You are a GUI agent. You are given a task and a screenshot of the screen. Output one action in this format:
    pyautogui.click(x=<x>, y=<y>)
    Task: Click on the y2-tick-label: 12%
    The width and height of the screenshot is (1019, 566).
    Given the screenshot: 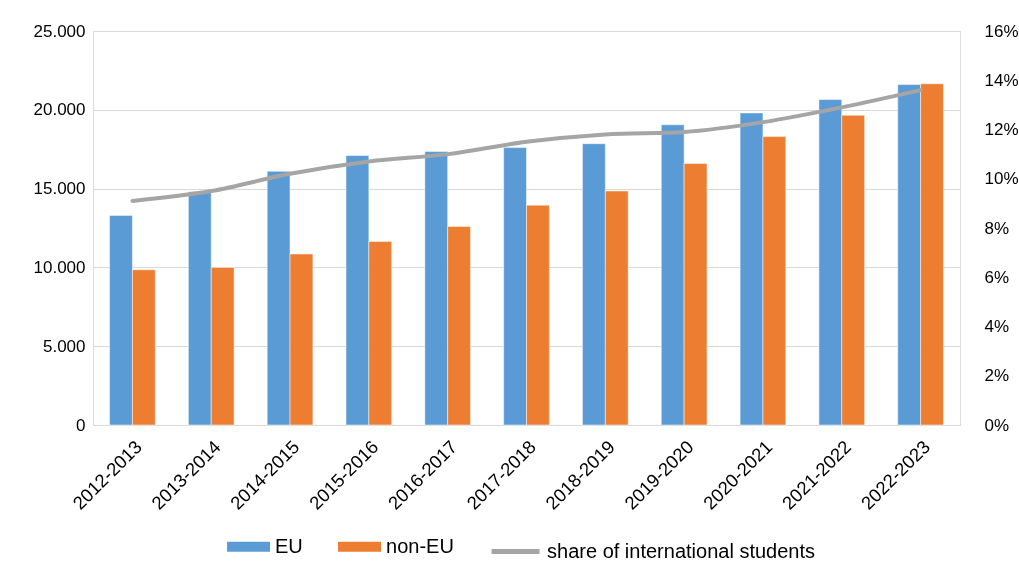 What is the action you would take?
    pyautogui.click(x=1001, y=129)
    